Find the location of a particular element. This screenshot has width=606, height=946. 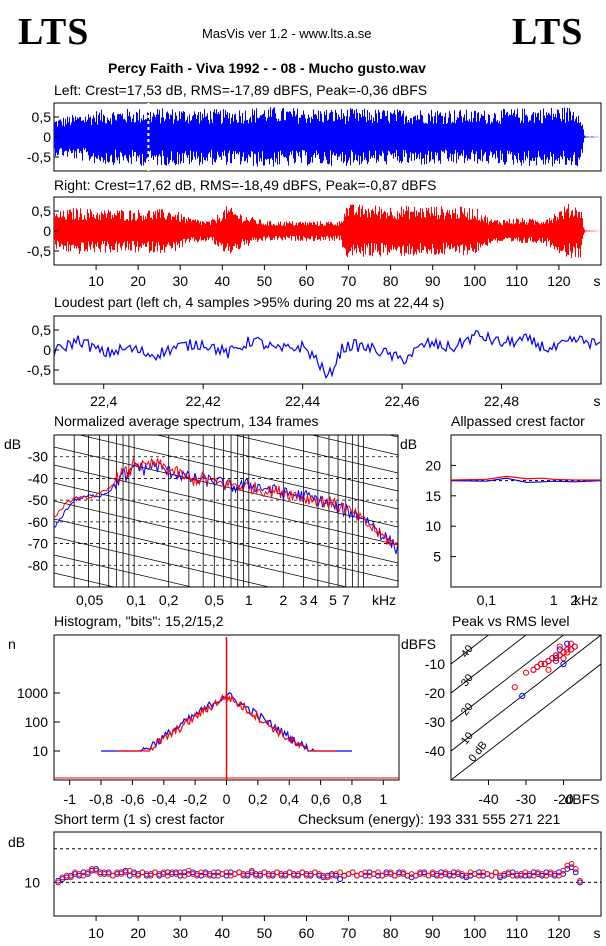

loudest-part-ytick-label: -0,5 is located at coordinates (39, 370).